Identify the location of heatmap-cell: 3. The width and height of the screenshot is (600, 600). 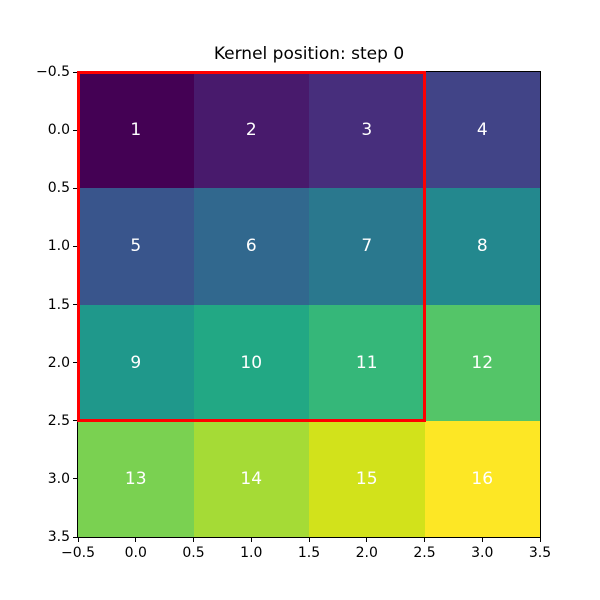
(367, 130).